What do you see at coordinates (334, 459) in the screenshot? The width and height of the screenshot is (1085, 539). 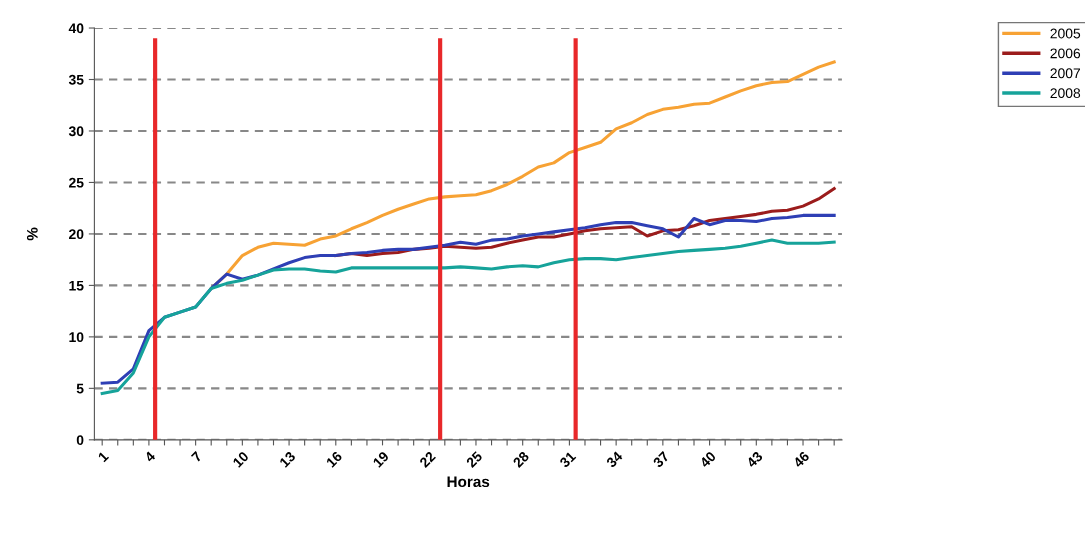 I see `x-tick-label: 16` at bounding box center [334, 459].